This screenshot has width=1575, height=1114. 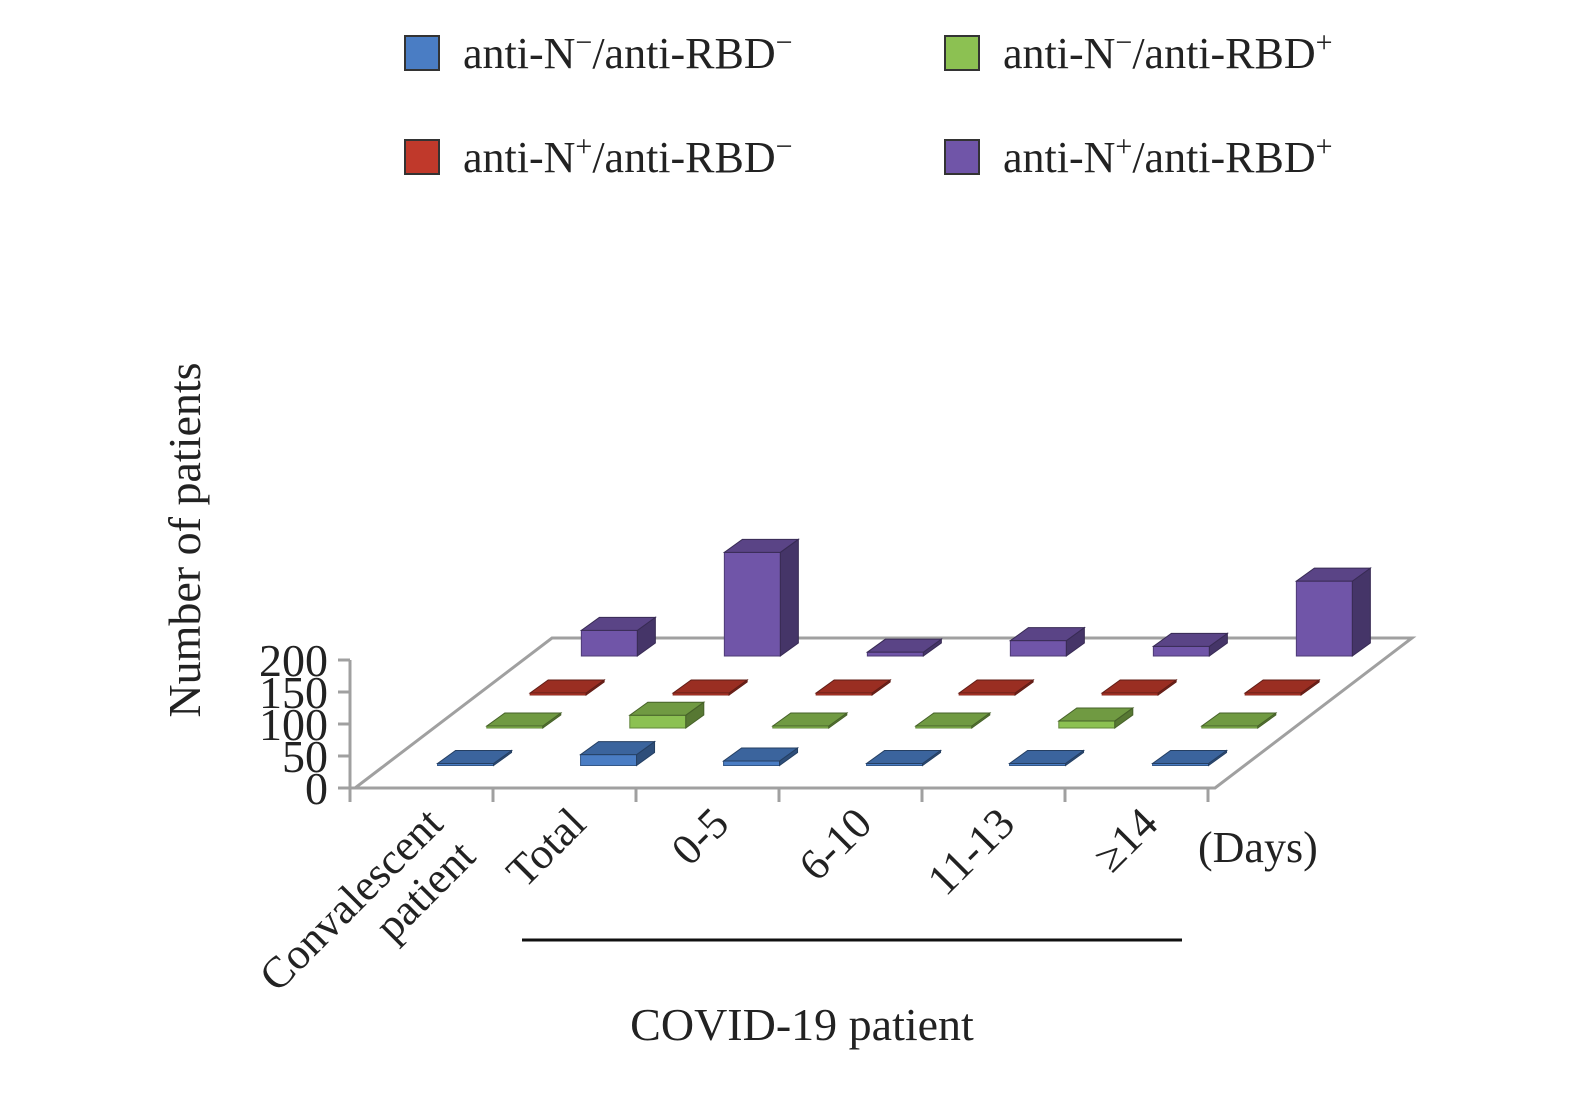 I want to click on x-tick-label-line: Total, so click(x=546, y=847).